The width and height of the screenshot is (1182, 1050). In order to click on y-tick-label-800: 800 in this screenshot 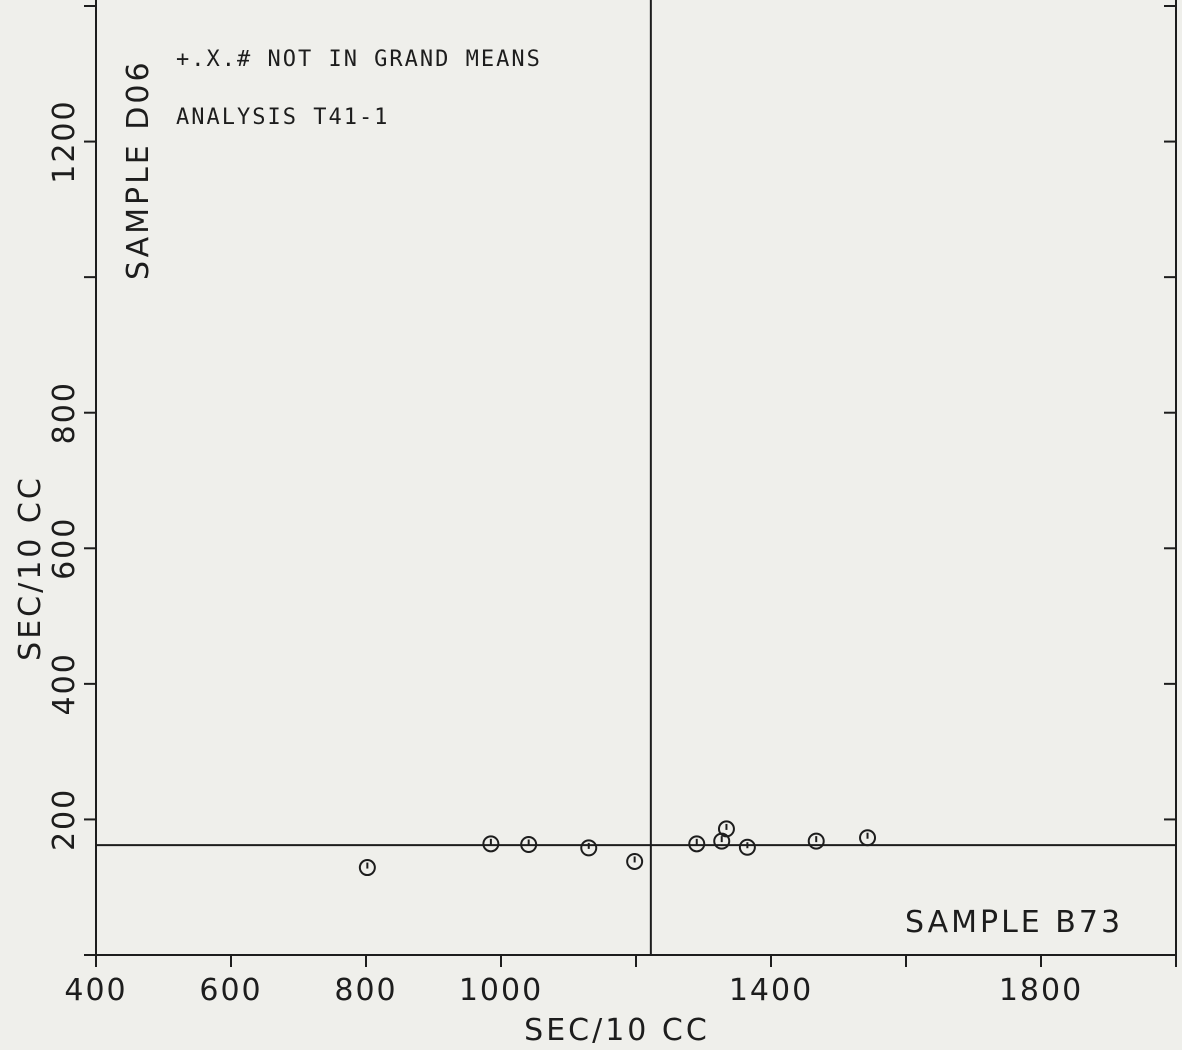, I will do `click(64, 412)`.